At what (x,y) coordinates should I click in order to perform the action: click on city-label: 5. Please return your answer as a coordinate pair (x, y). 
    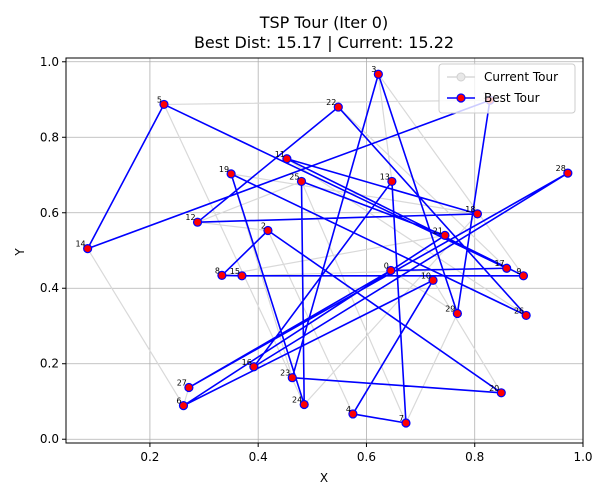
    Looking at the image, I should click on (159, 99).